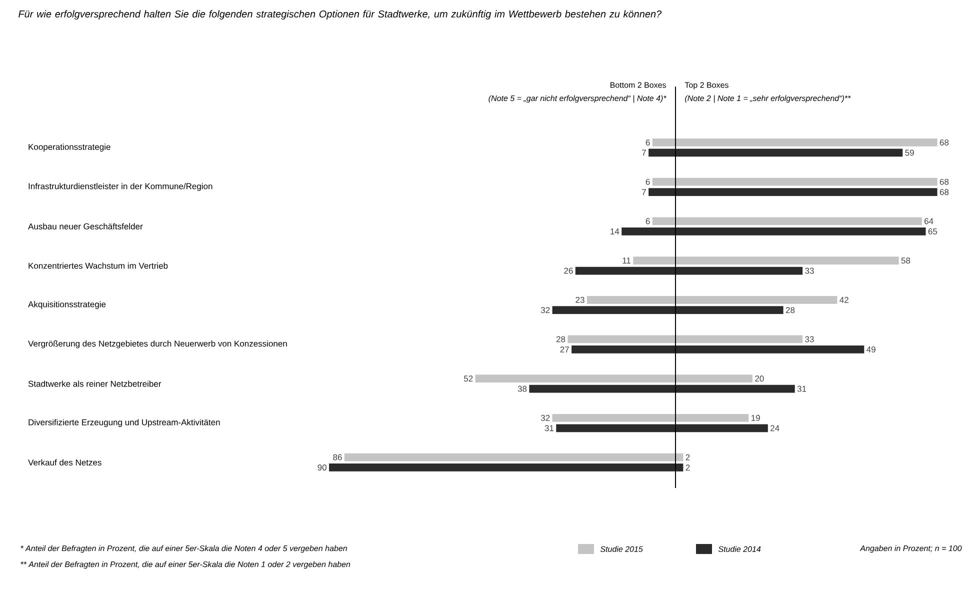 This screenshot has height=606, width=965. Describe the element at coordinates (322, 467) in the screenshot. I see `data-label: 90` at that location.